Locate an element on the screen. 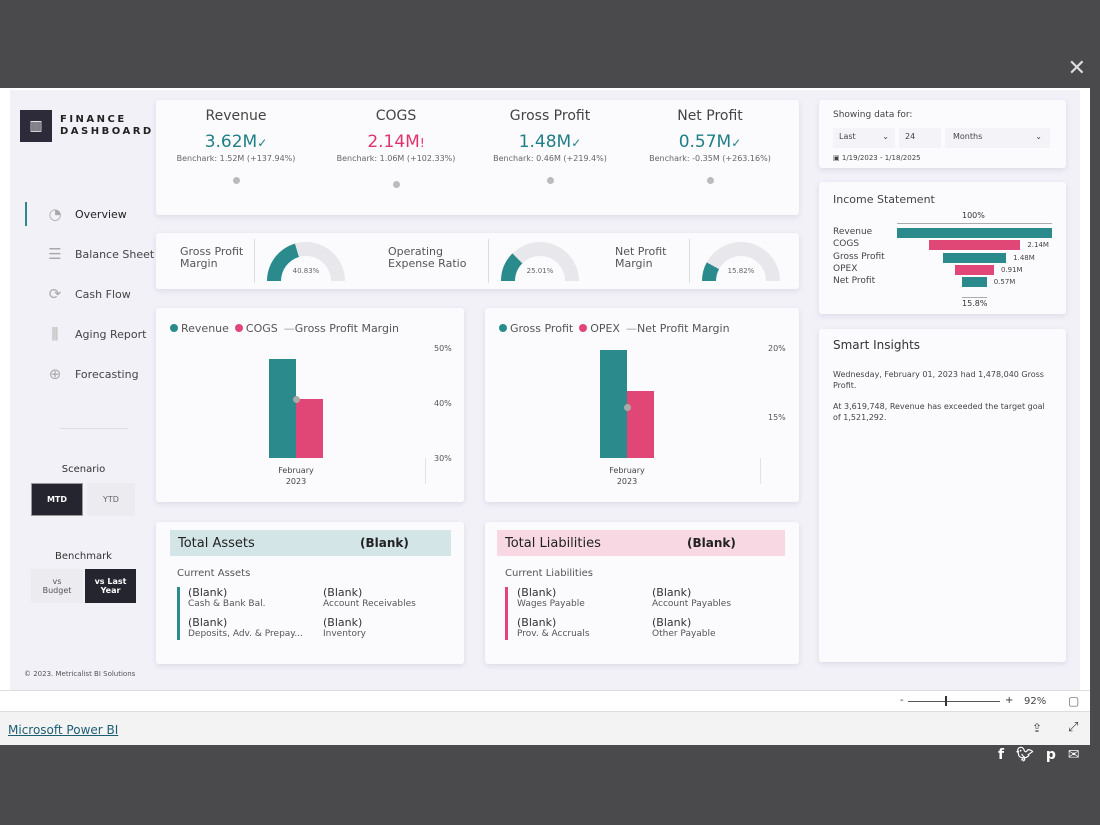  scenario-mtd-button: MTD is located at coordinates (57, 499).